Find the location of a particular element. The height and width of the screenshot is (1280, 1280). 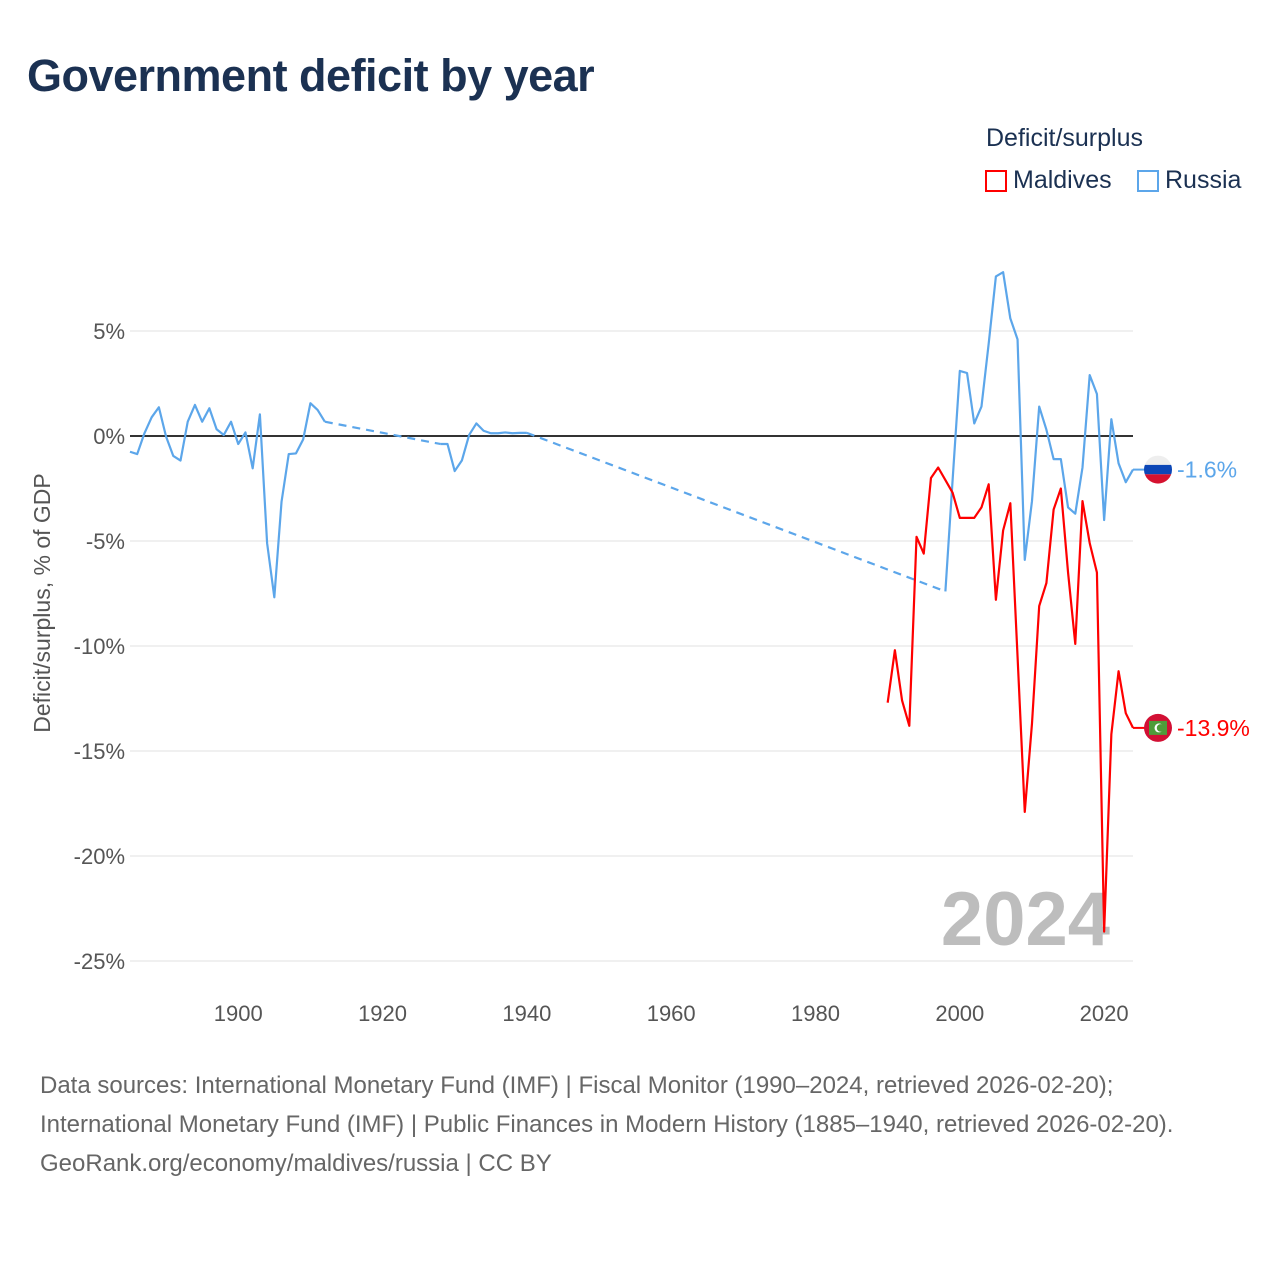

legend-swatch-maldives is located at coordinates (996, 180).